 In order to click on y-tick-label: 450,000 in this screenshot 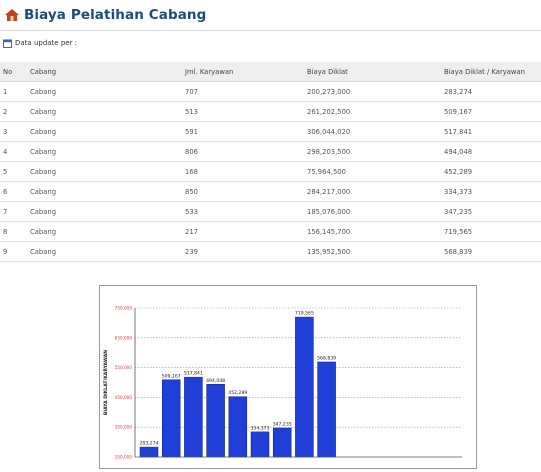, I will do `click(124, 397)`.